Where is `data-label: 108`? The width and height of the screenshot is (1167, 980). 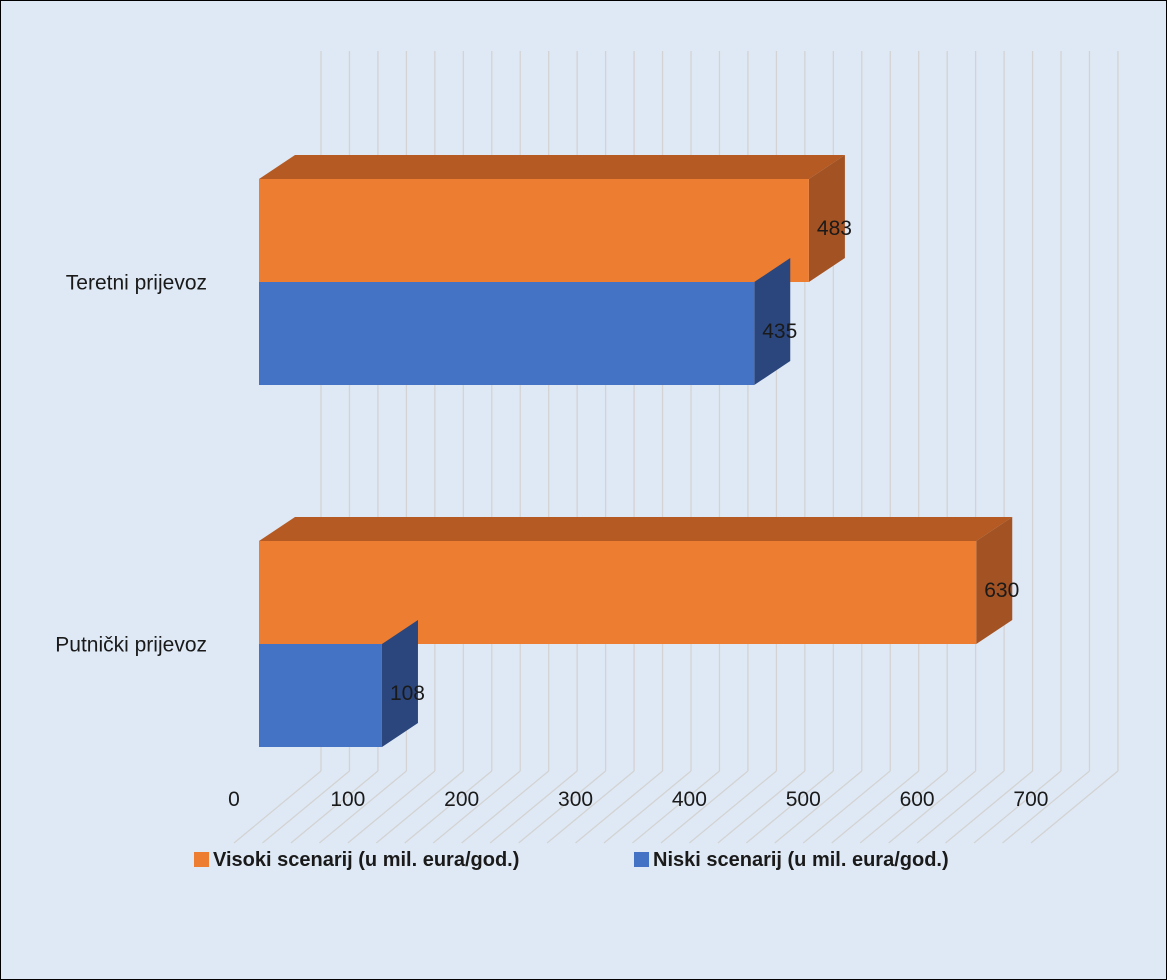 data-label: 108 is located at coordinates (407, 693).